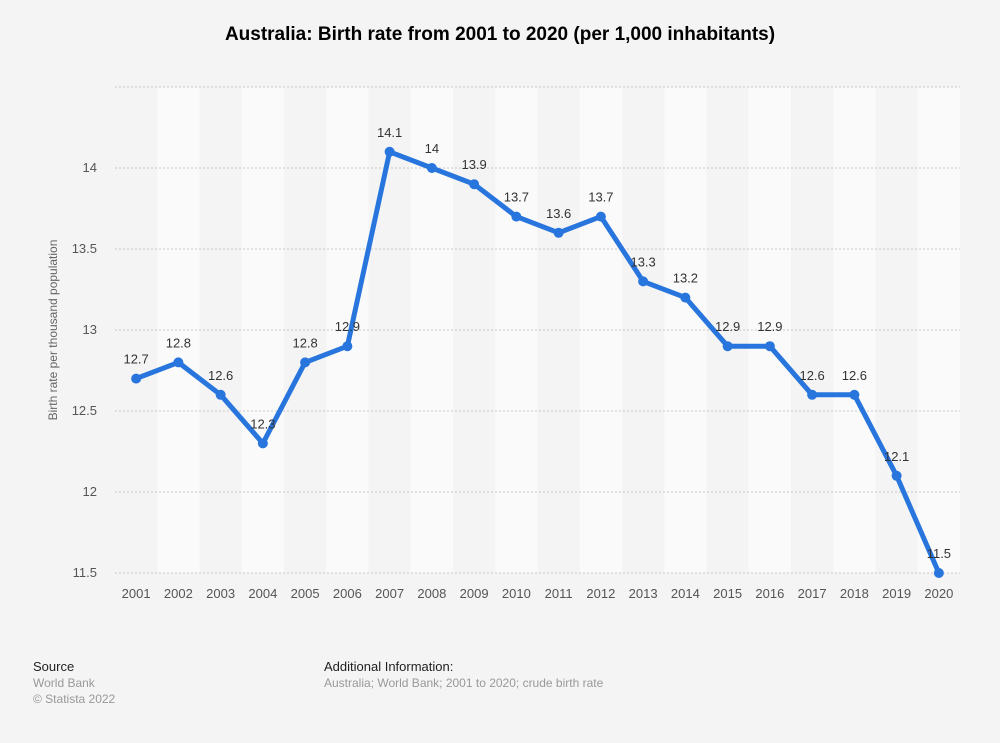 This screenshot has height=743, width=1000. What do you see at coordinates (262, 423) in the screenshot?
I see `data-label: 12.3` at bounding box center [262, 423].